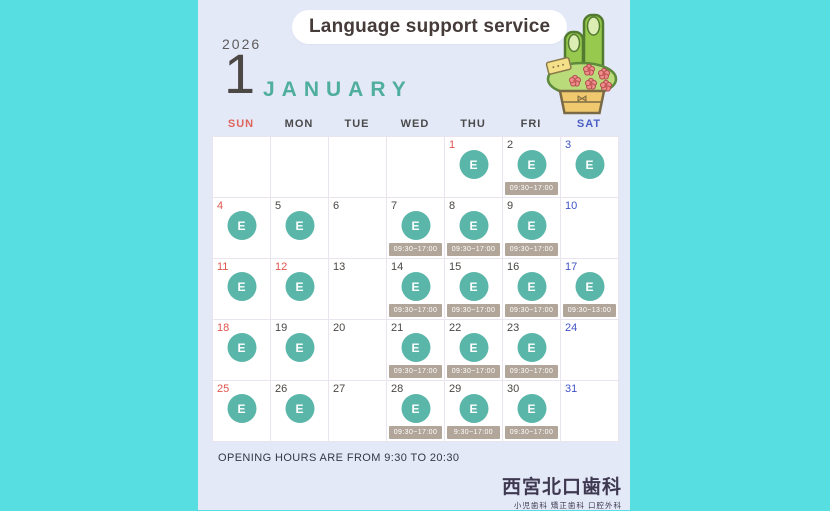 This screenshot has height=511, width=830. What do you see at coordinates (358, 350) in the screenshot?
I see `day-cell-20: 20` at bounding box center [358, 350].